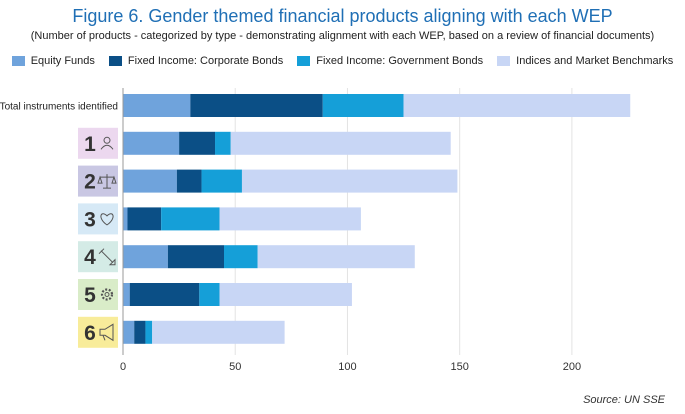 The height and width of the screenshot is (414, 685). What do you see at coordinates (572, 367) in the screenshot?
I see `x-tick-label-200: 200` at bounding box center [572, 367].